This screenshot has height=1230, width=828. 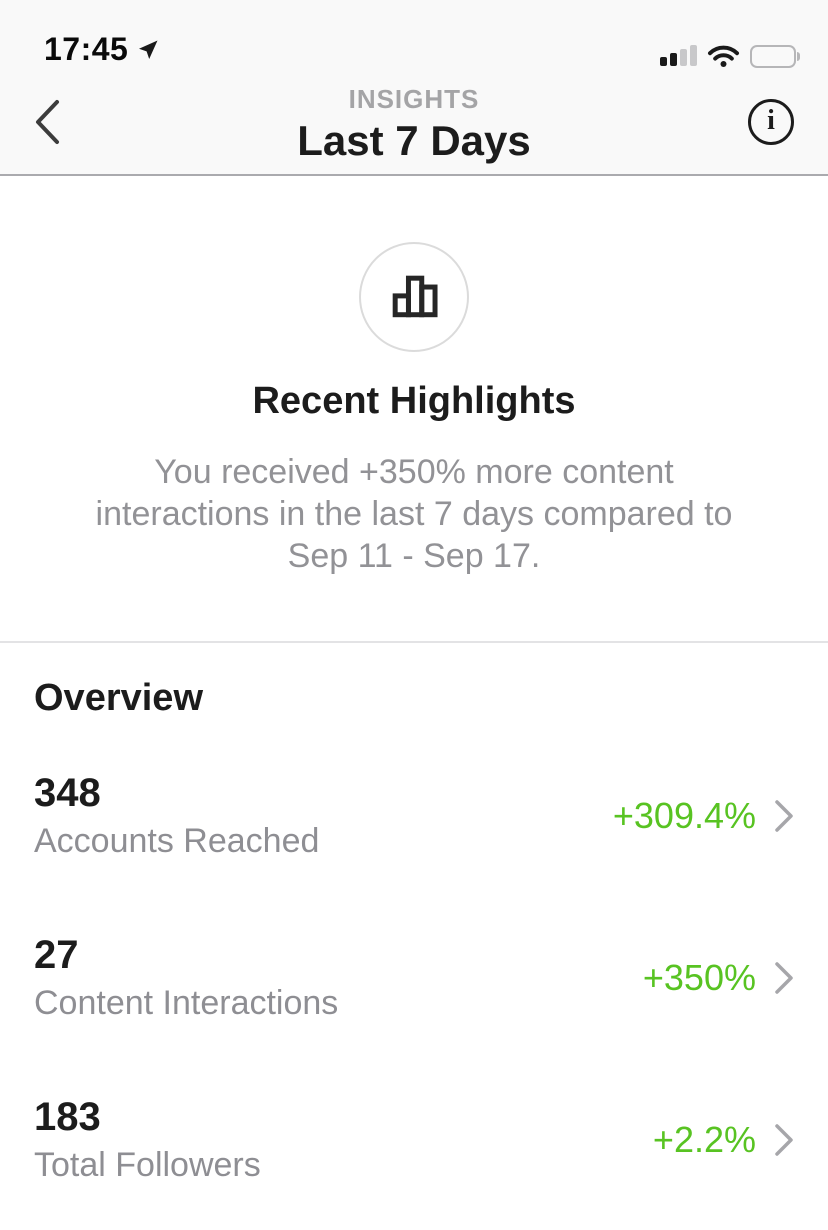 I want to click on overview-heading: Overview, so click(x=118, y=698).